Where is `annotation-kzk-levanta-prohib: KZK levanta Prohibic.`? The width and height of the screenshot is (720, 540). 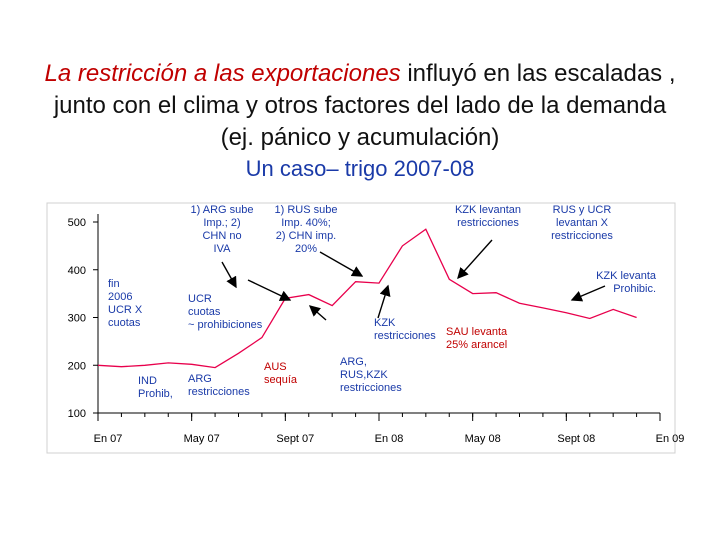
annotation-kzk-levanta-prohib: KZK levanta Prohibic. is located at coordinates (626, 282).